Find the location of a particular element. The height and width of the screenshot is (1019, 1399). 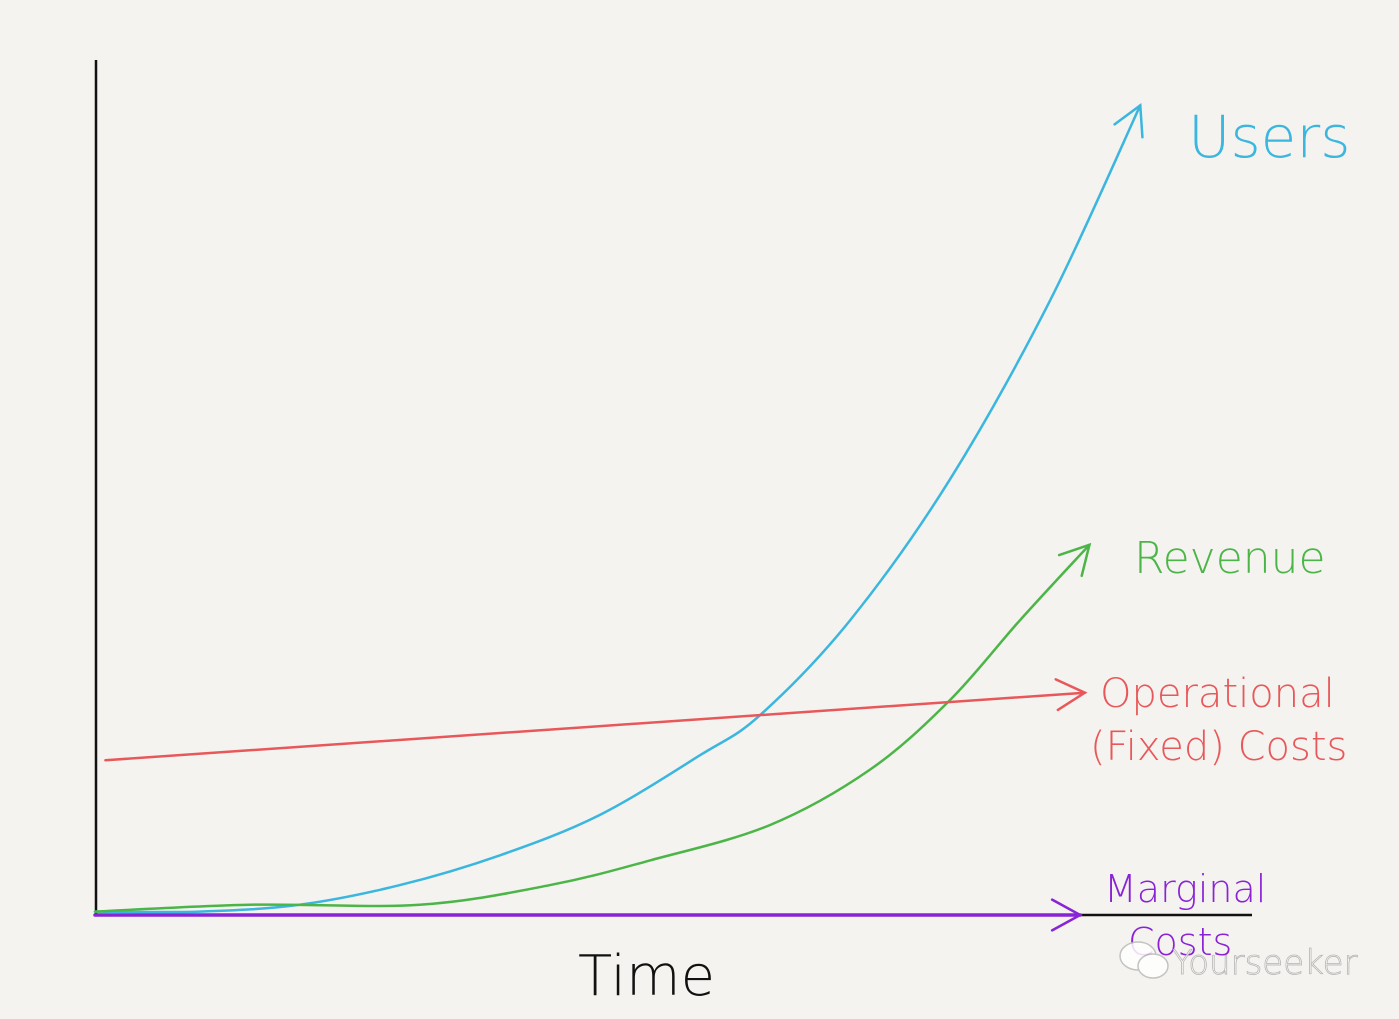

chat-bubbles-icon is located at coordinates (1144, 960).